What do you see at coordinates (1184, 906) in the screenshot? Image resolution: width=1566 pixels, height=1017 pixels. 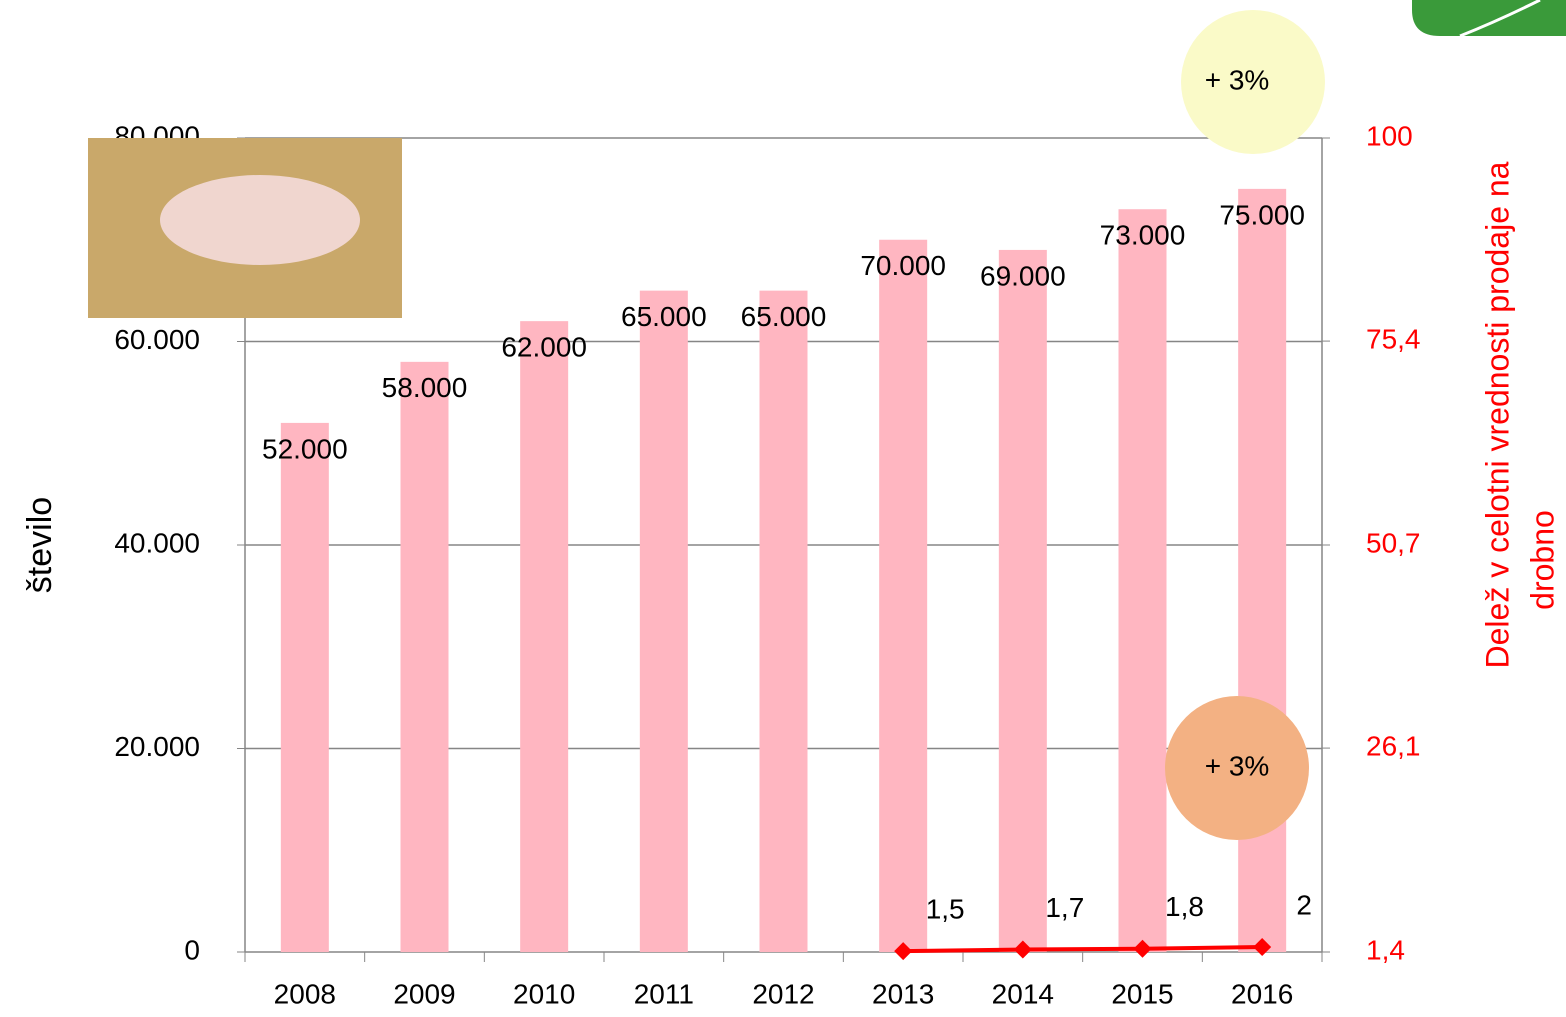 I see `data-label: 1,8` at bounding box center [1184, 906].